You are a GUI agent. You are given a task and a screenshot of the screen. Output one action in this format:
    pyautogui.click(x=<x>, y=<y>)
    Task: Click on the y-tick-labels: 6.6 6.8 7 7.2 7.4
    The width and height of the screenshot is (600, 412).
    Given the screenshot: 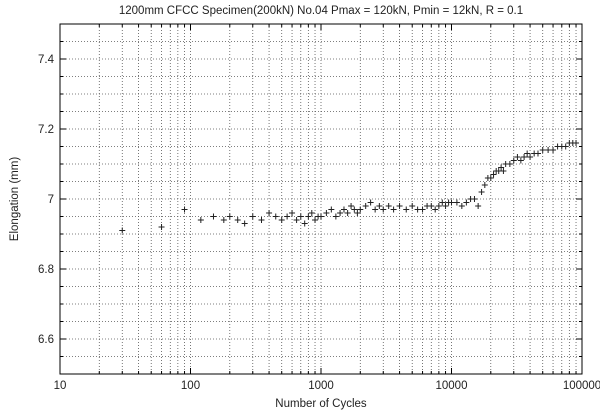 What is the action you would take?
    pyautogui.click(x=46, y=200)
    